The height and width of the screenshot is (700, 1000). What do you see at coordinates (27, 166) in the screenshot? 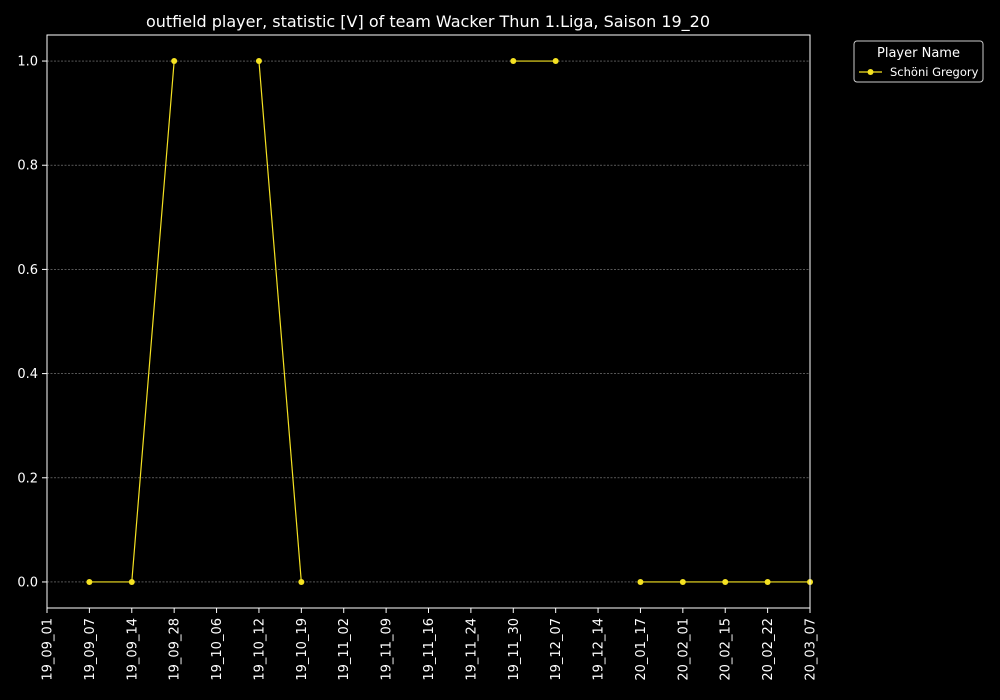
I see `y-tick-label: 0.8` at bounding box center [27, 166].